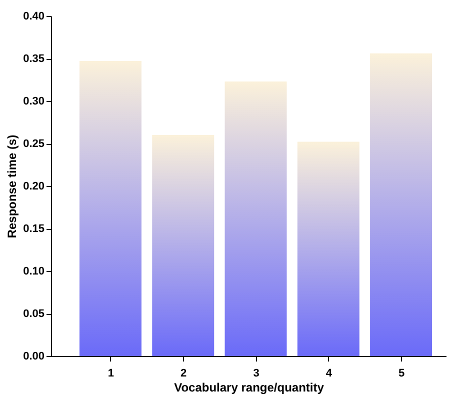  What do you see at coordinates (33, 102) in the screenshot?
I see `y-tick-label: 0.30` at bounding box center [33, 102].